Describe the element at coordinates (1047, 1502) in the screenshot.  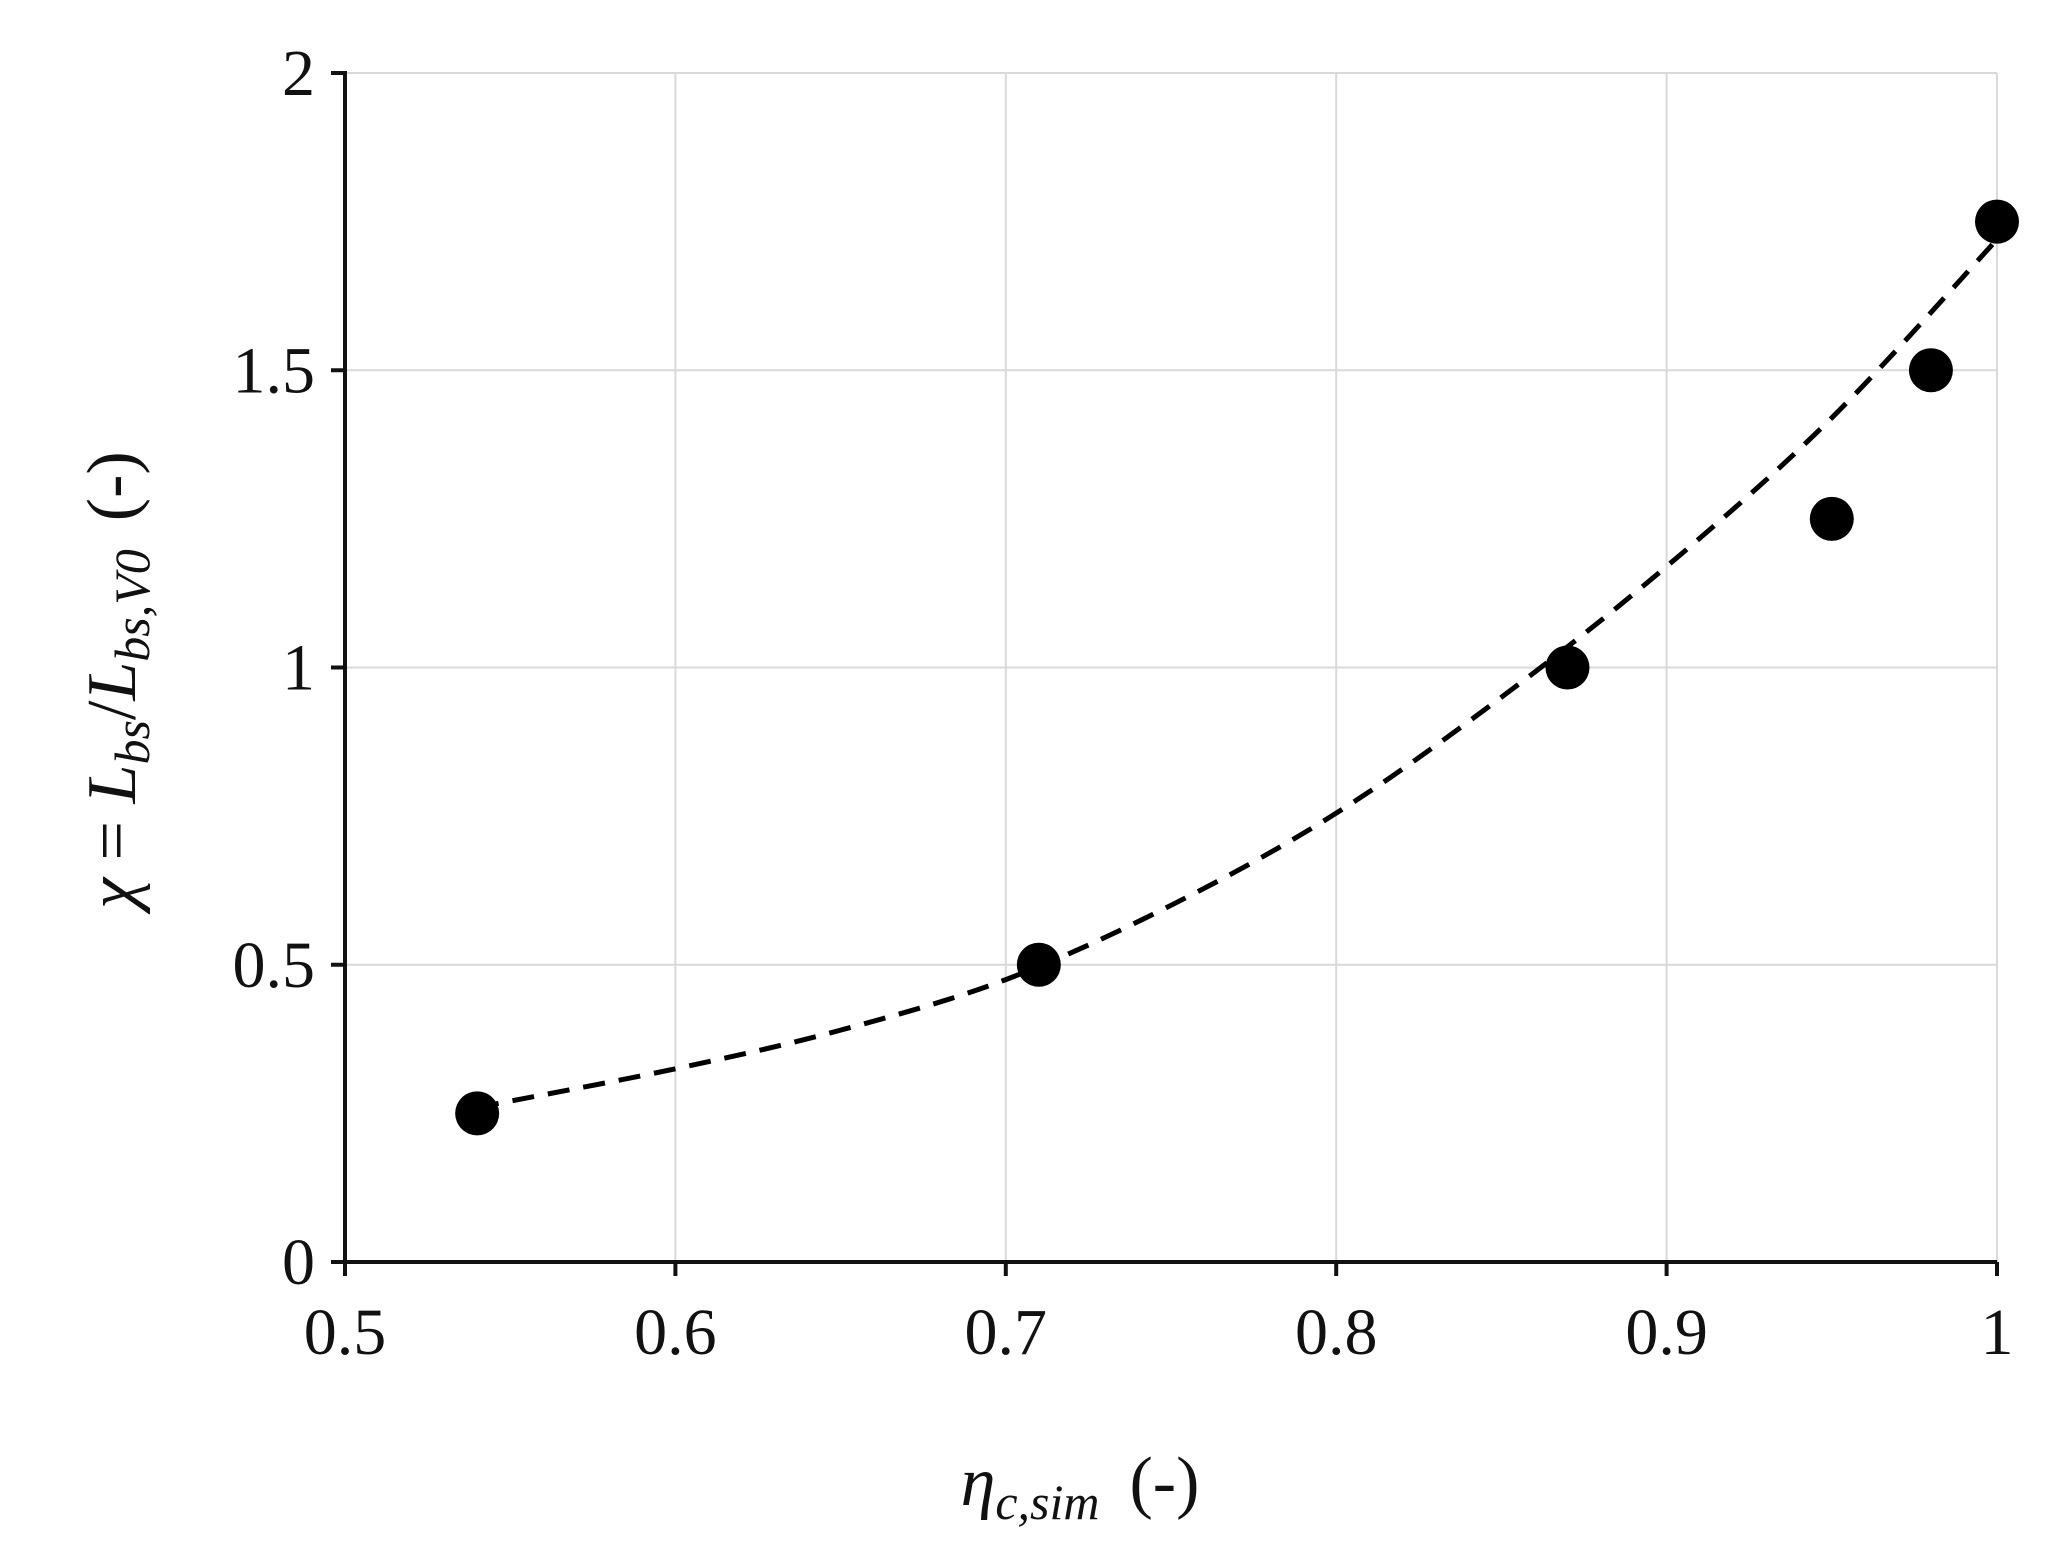
I see `x-axis-subscript: c,sim` at that location.